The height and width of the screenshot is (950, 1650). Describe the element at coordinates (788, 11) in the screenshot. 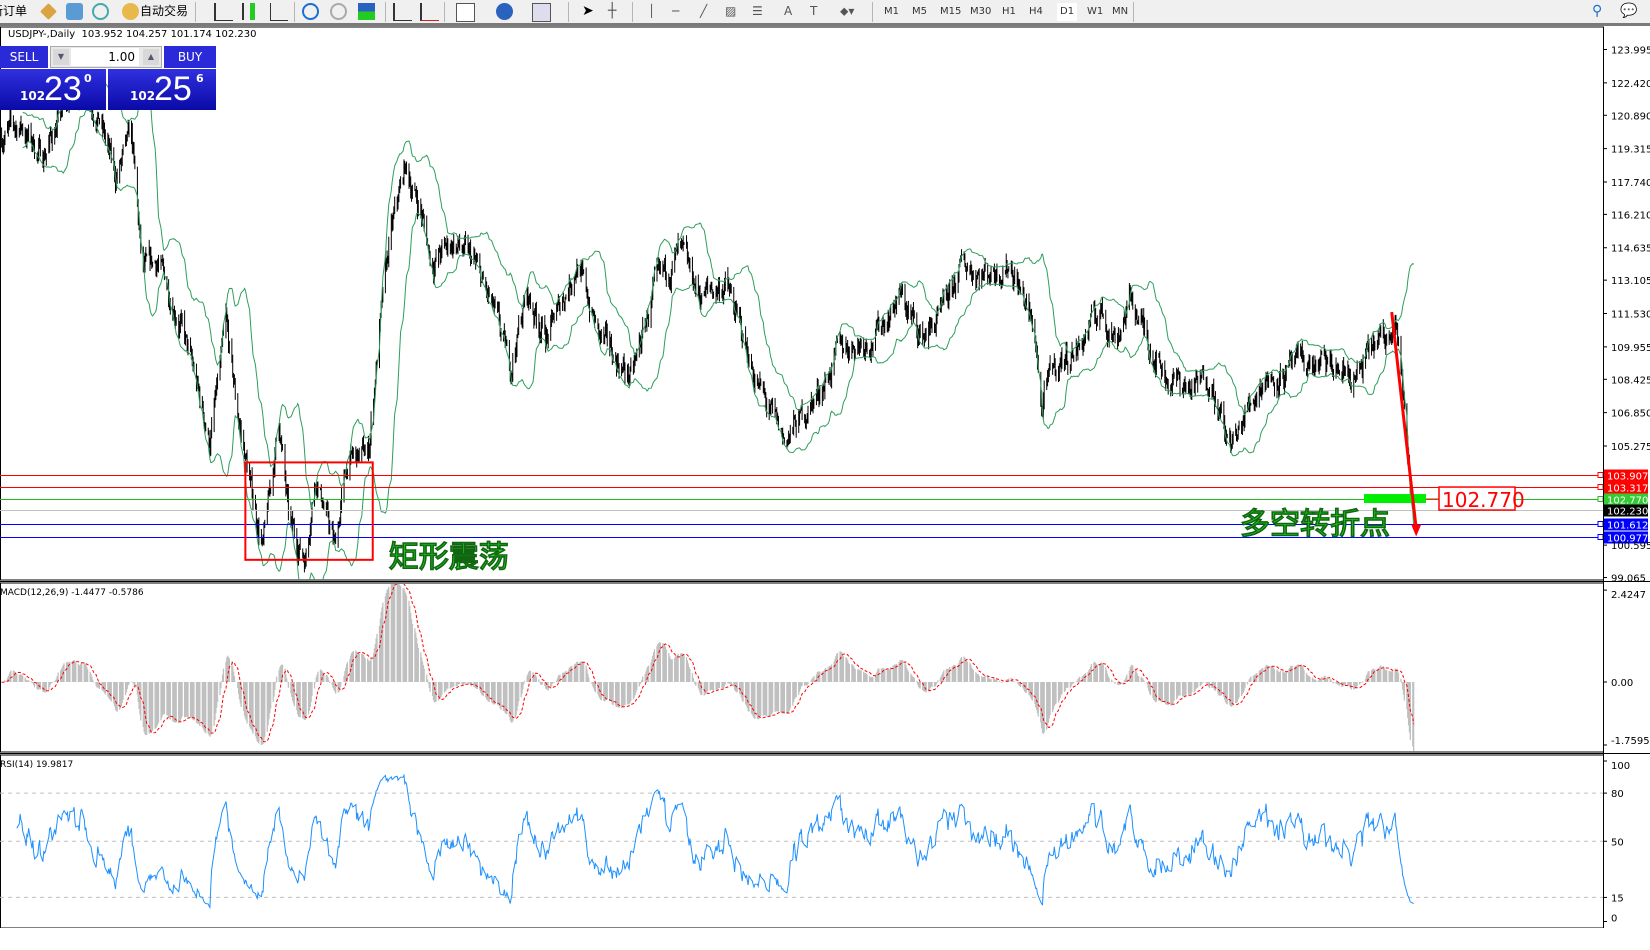

I see `text-icon: A` at that location.